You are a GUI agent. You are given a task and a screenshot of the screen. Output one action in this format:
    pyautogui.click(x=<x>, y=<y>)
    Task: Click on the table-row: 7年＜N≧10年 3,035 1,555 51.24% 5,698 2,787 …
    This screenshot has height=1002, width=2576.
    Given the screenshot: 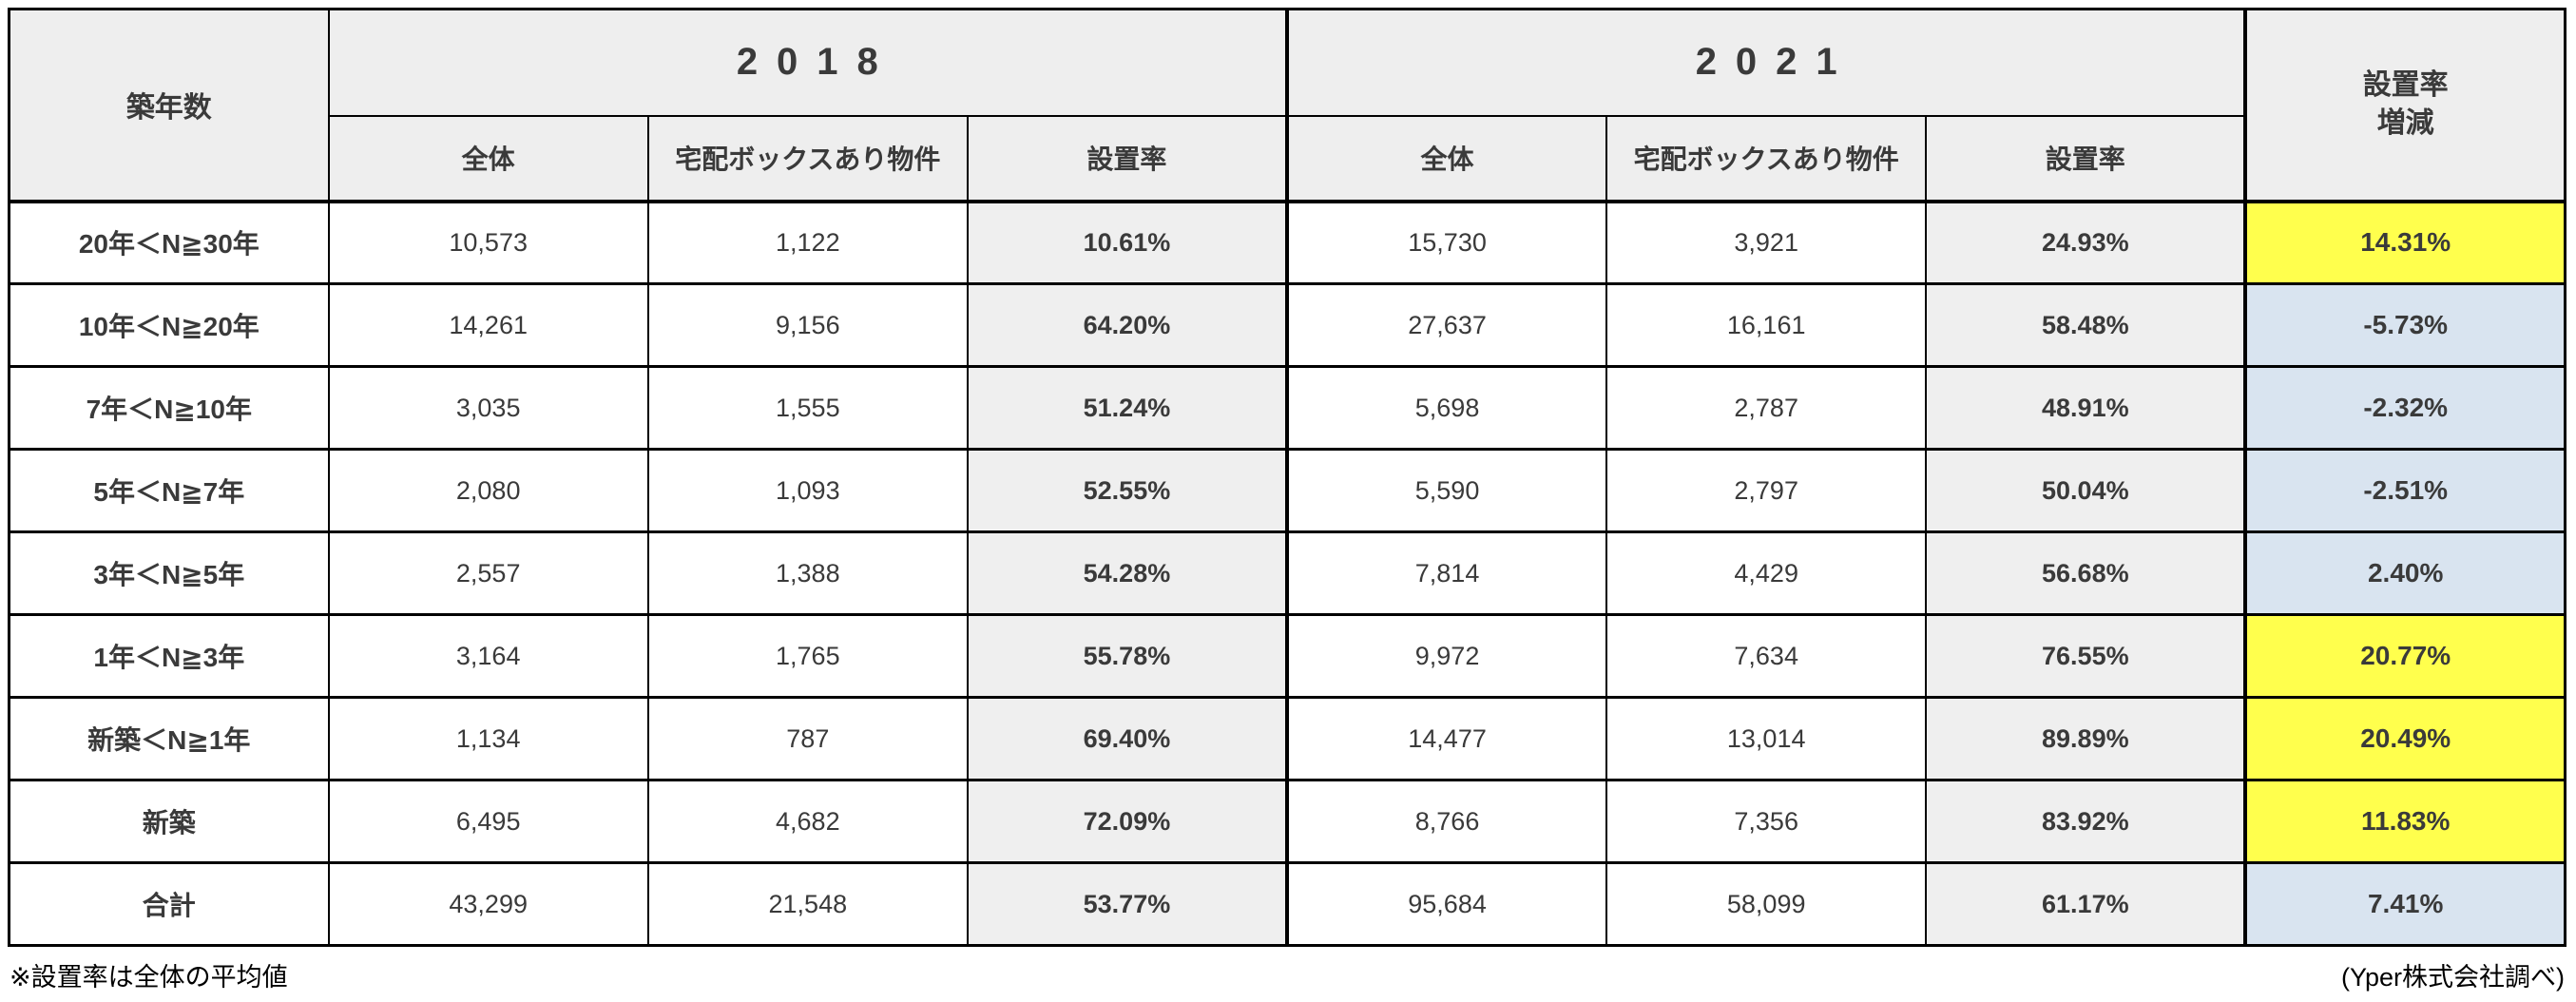 What is the action you would take?
    pyautogui.click(x=1287, y=408)
    